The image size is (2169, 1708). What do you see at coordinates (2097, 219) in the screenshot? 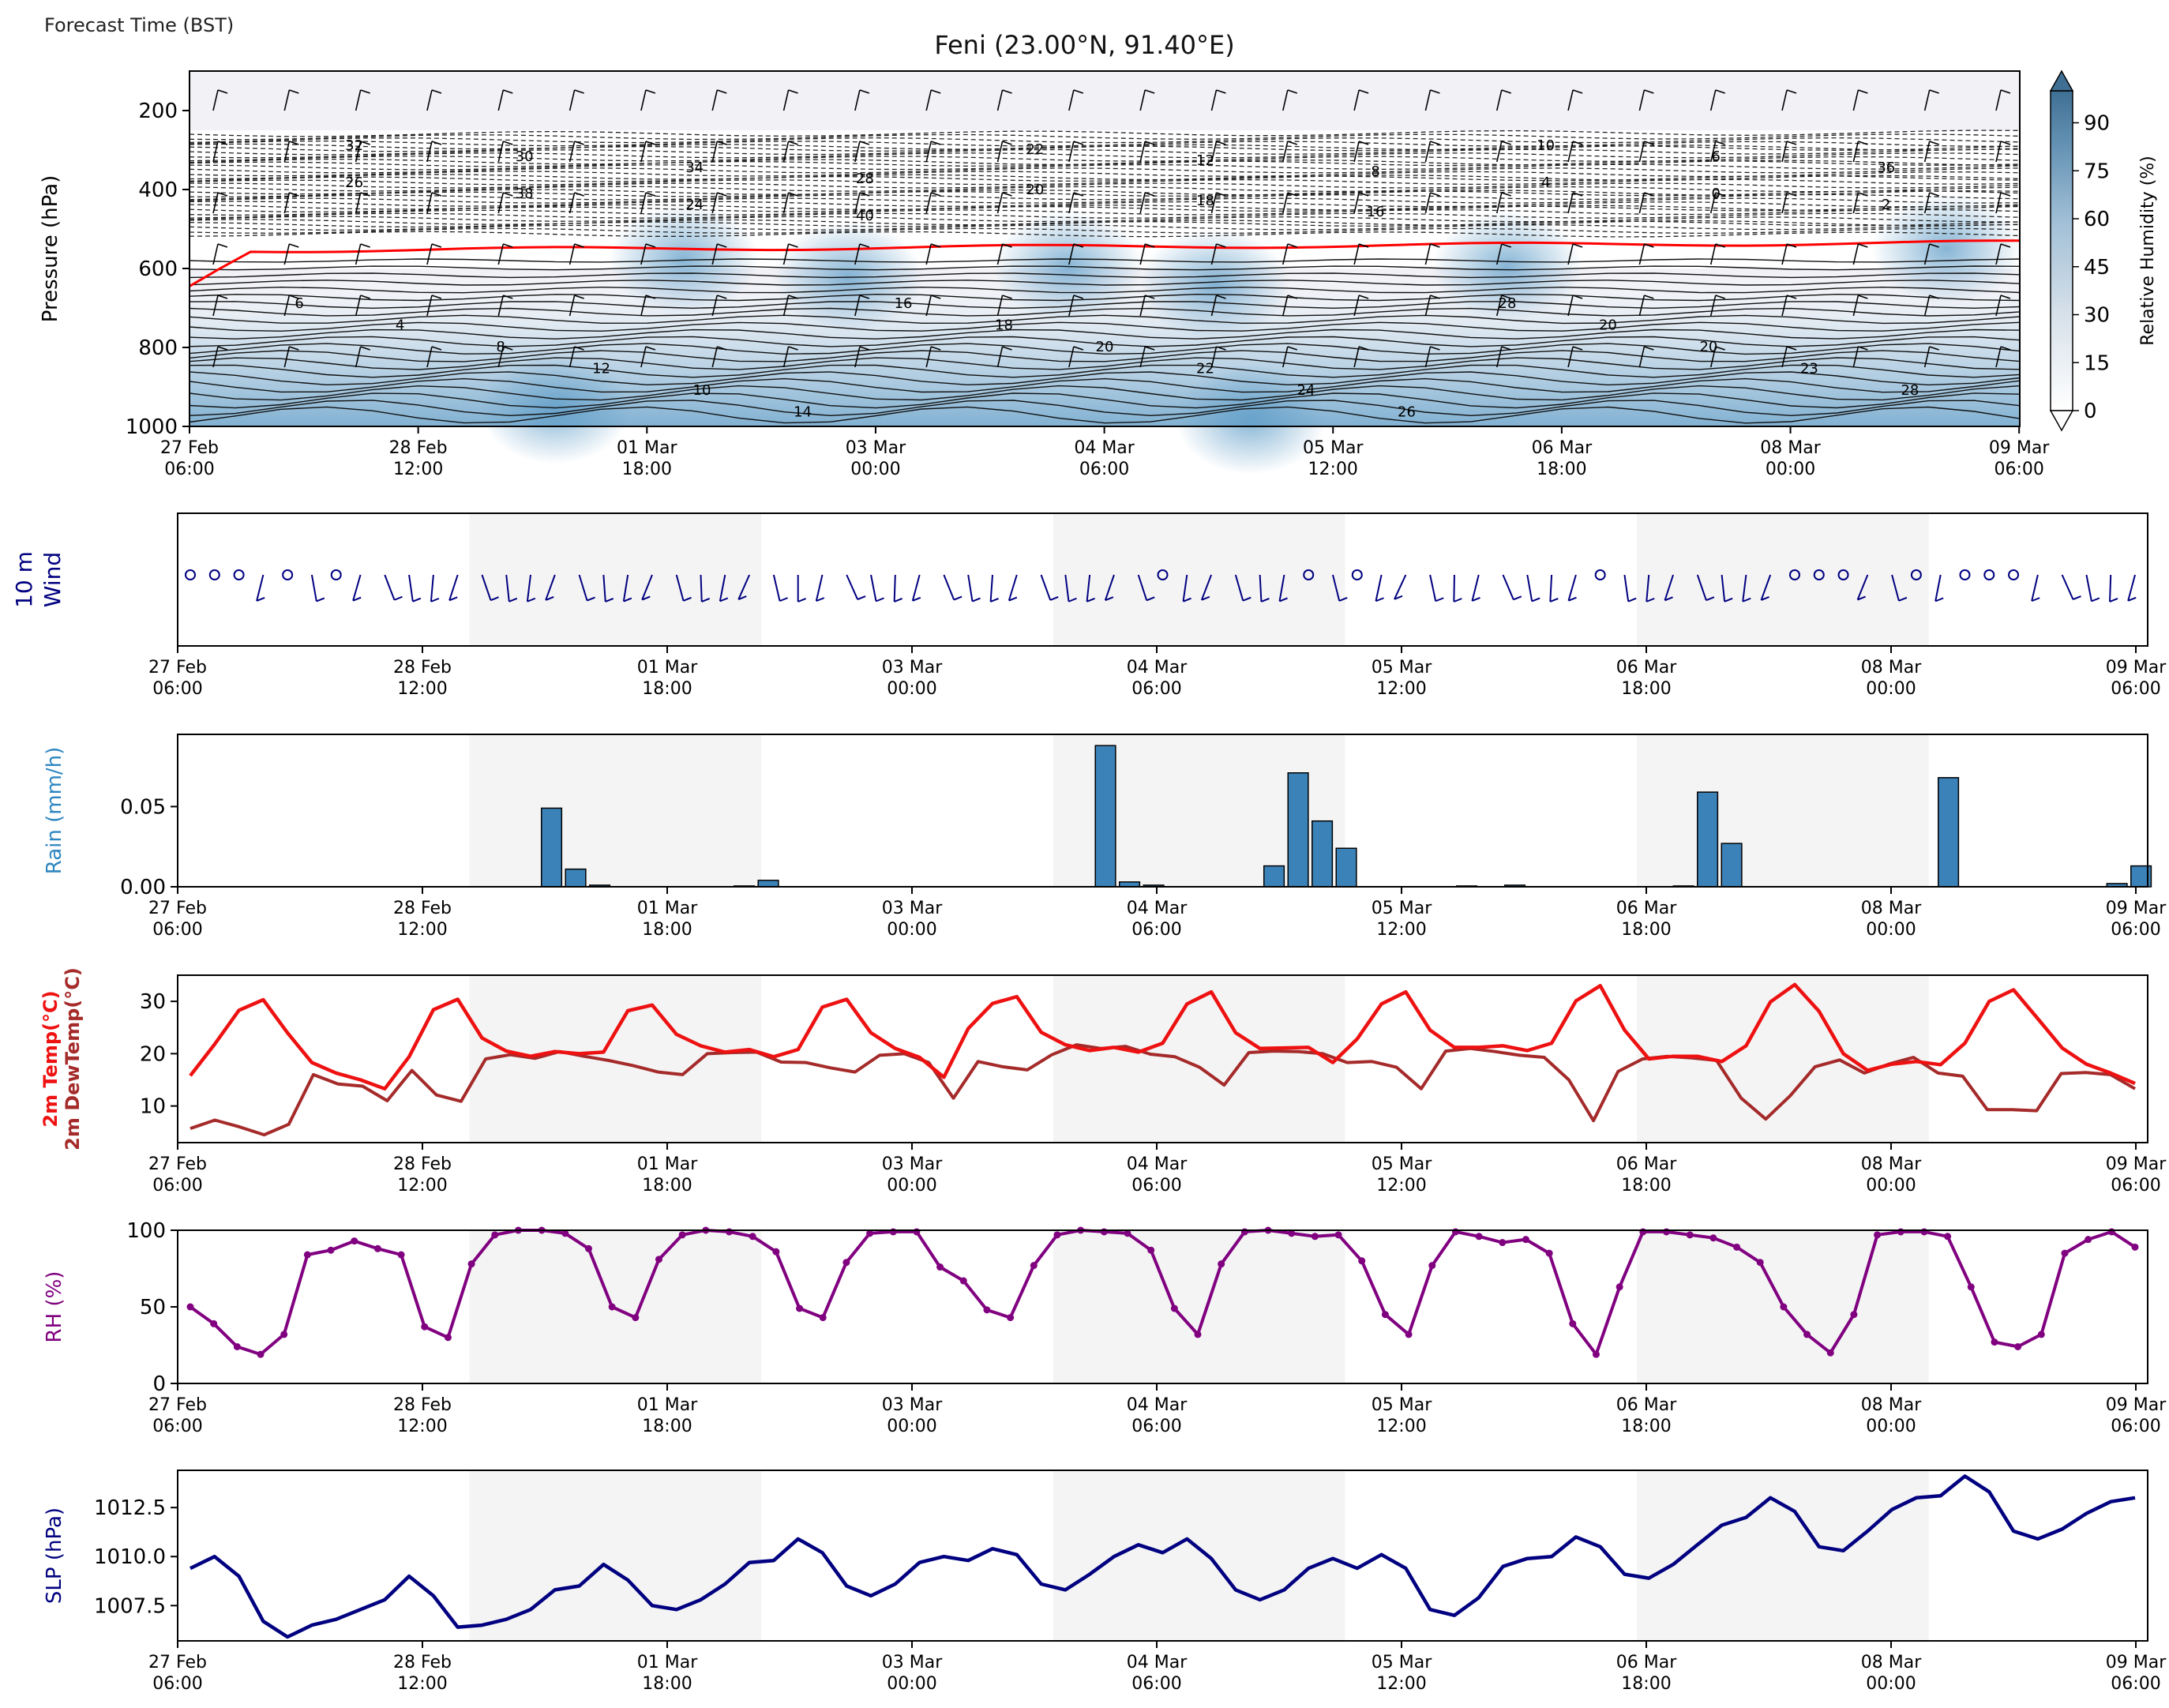
I see `colorbar-tick-label: 60` at bounding box center [2097, 219].